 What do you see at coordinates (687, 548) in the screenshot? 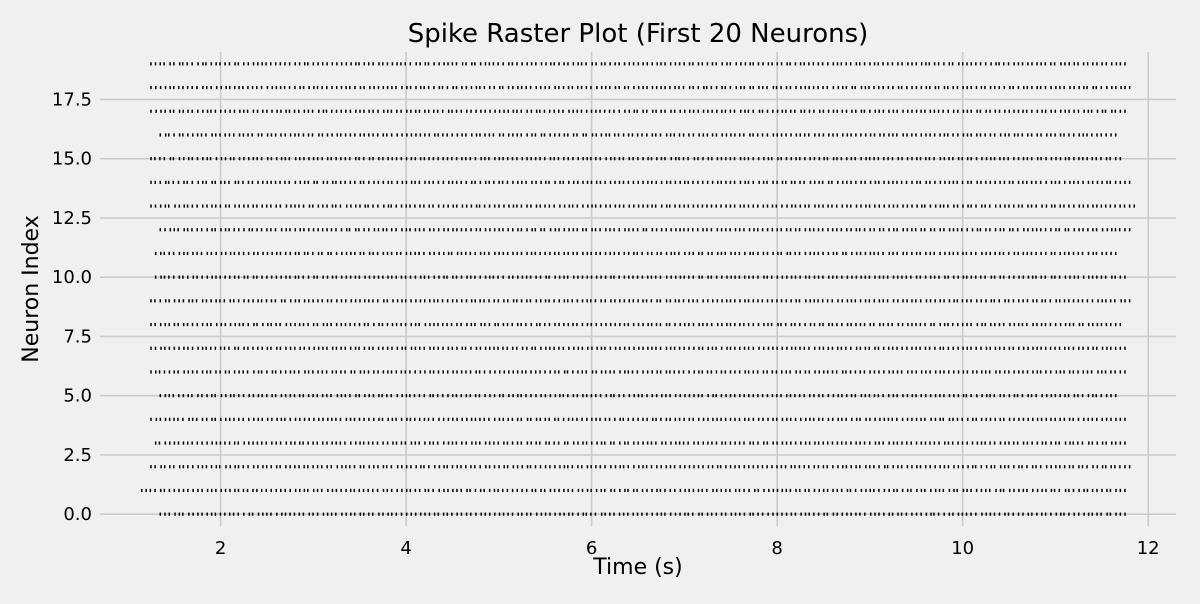
I see `x-axis-ticks: 2 4 6 8 10 12` at bounding box center [687, 548].